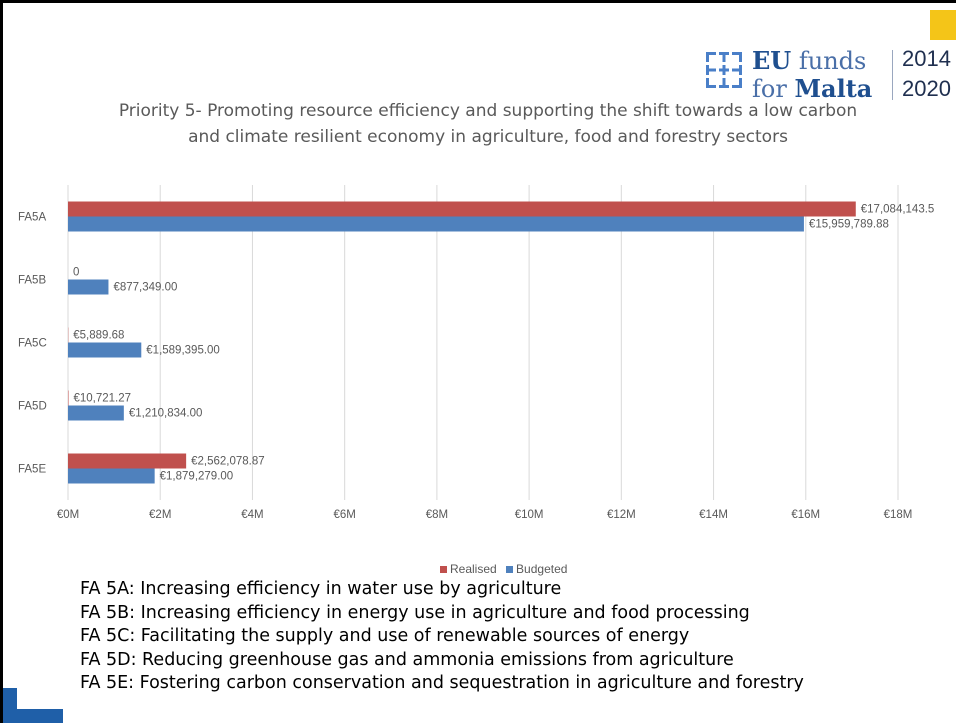  I want to click on data-label: €15,959,789.88, so click(849, 225).